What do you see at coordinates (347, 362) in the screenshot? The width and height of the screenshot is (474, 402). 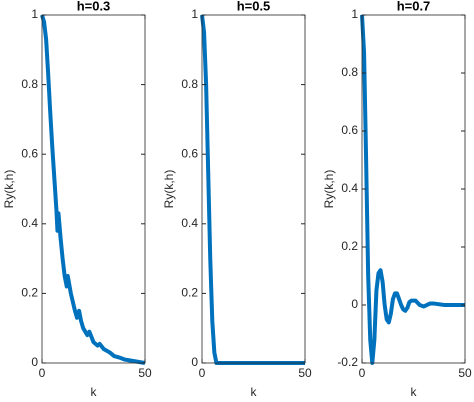 I see `y-tick-label: -0.2` at bounding box center [347, 362].